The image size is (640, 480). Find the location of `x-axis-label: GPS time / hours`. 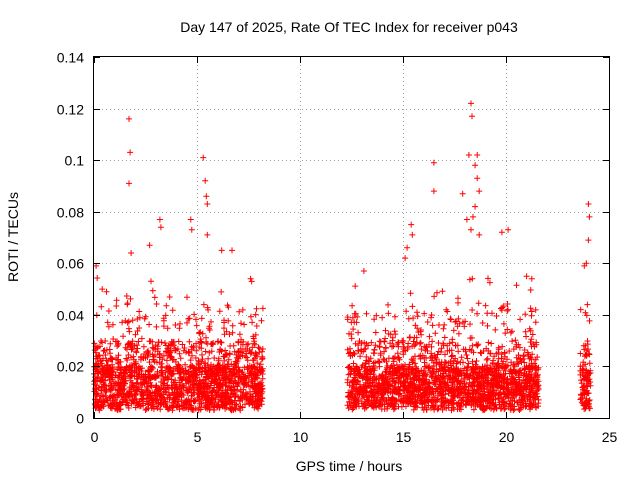

x-axis-label: GPS time / hours is located at coordinates (349, 466).